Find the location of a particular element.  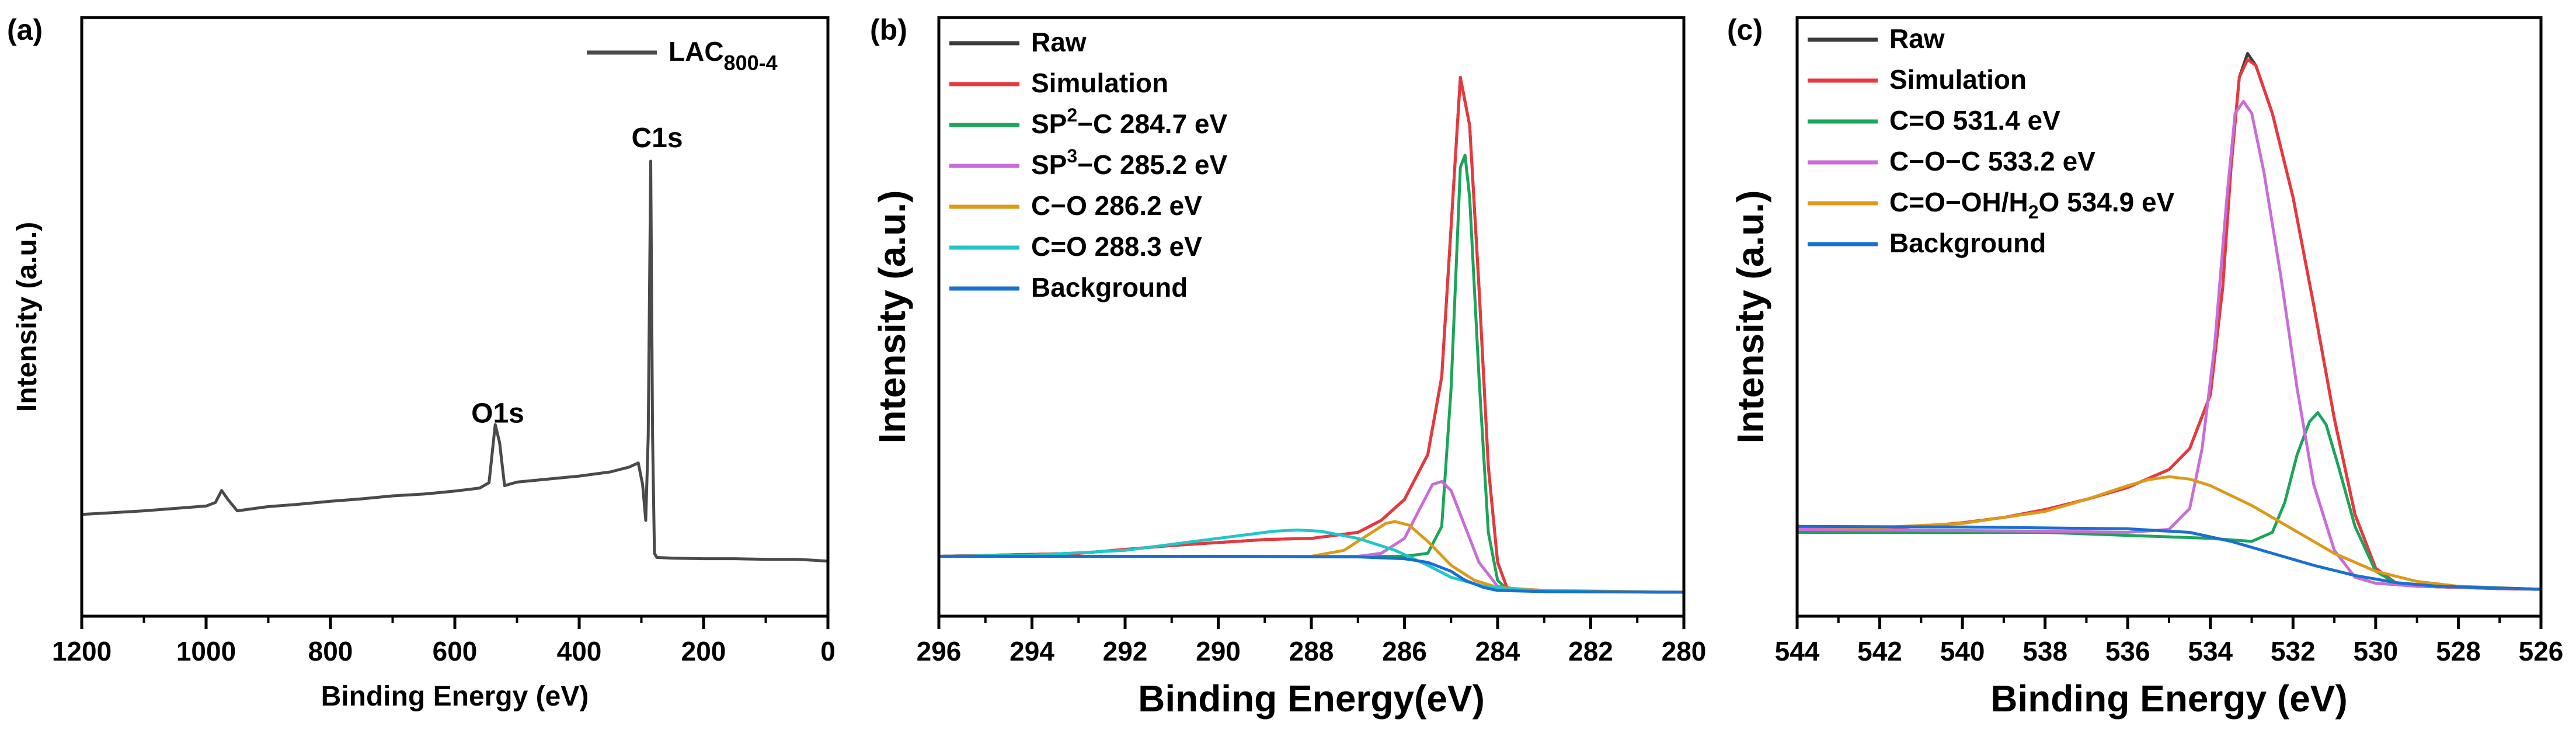

legend-entry: SP3−C 285.2 eV is located at coordinates (1129, 162).